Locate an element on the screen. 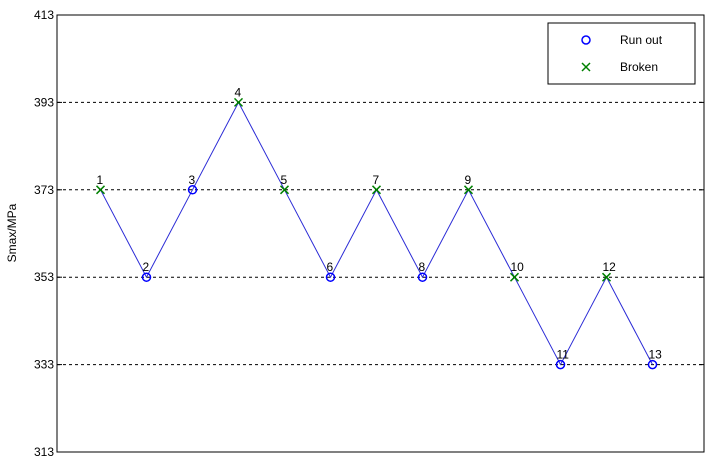  point-label: 6 is located at coordinates (330, 267).